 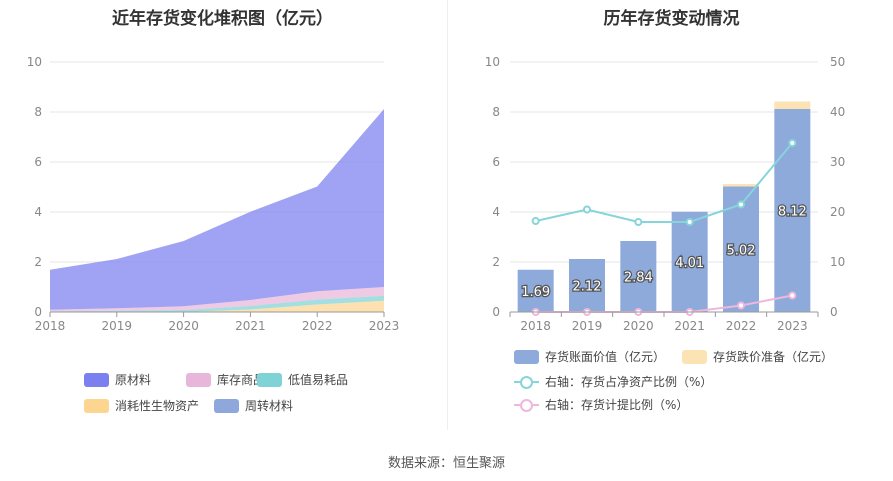 I want to click on legend-item: 消耗性生物资产, so click(x=141, y=405).